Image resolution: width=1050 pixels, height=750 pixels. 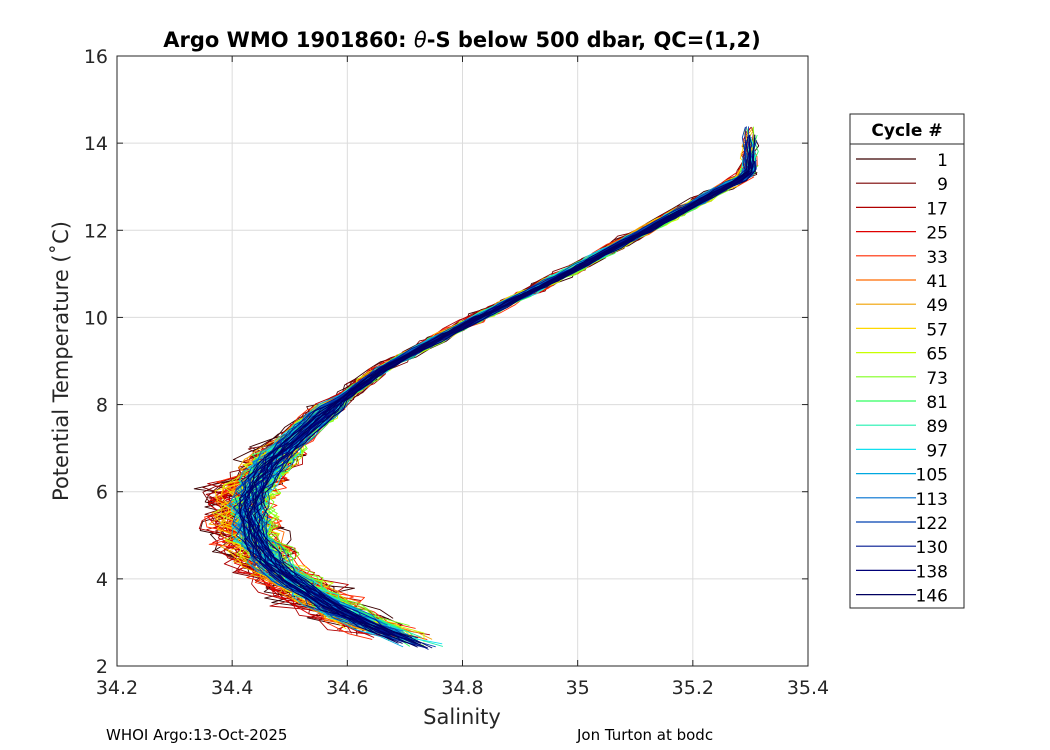 I want to click on legend-title: Cycle #, so click(x=906, y=131).